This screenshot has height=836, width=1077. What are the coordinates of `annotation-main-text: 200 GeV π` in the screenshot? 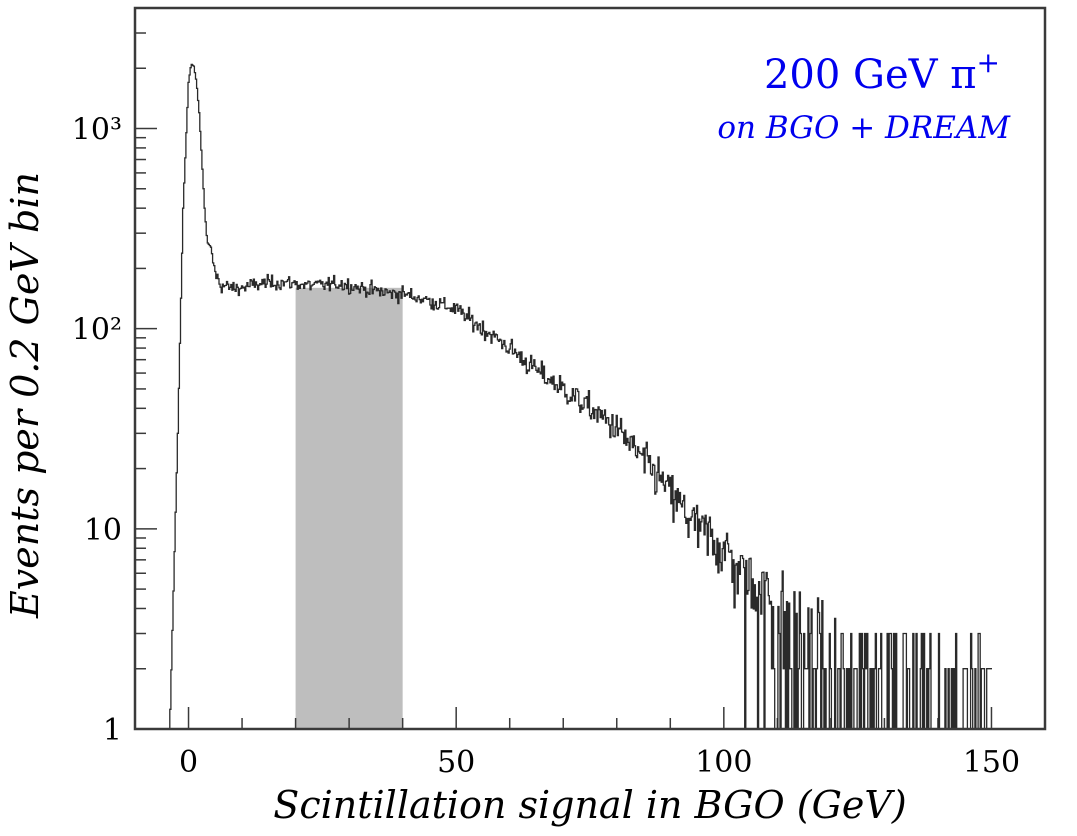 It's located at (870, 75).